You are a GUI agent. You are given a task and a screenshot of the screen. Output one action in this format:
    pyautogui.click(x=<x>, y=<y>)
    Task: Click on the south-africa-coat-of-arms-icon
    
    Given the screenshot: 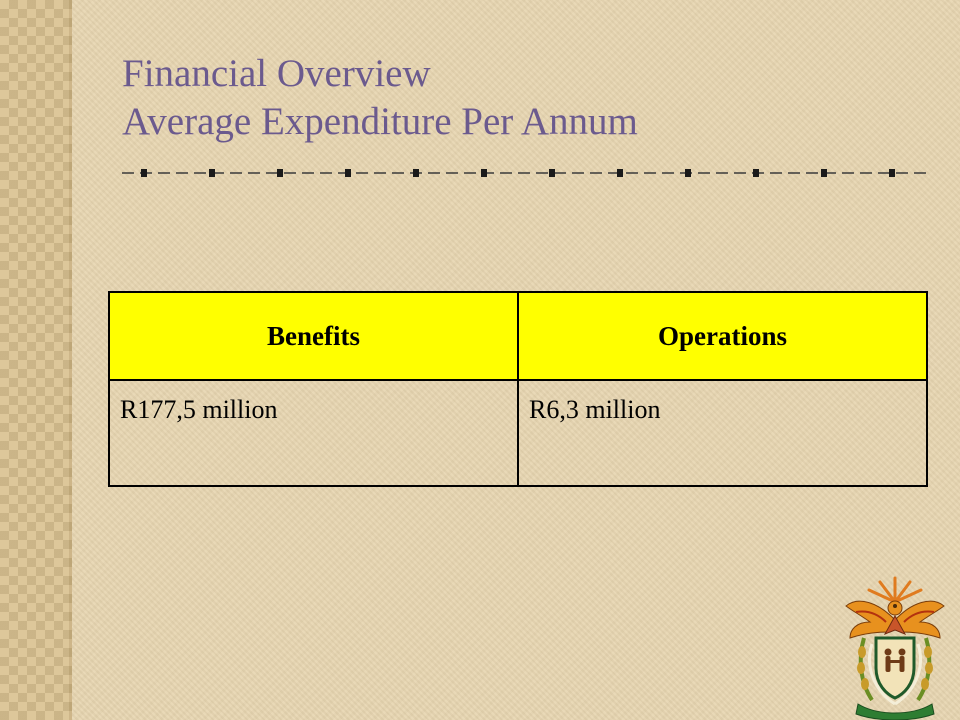 What is the action you would take?
    pyautogui.click(x=895, y=648)
    